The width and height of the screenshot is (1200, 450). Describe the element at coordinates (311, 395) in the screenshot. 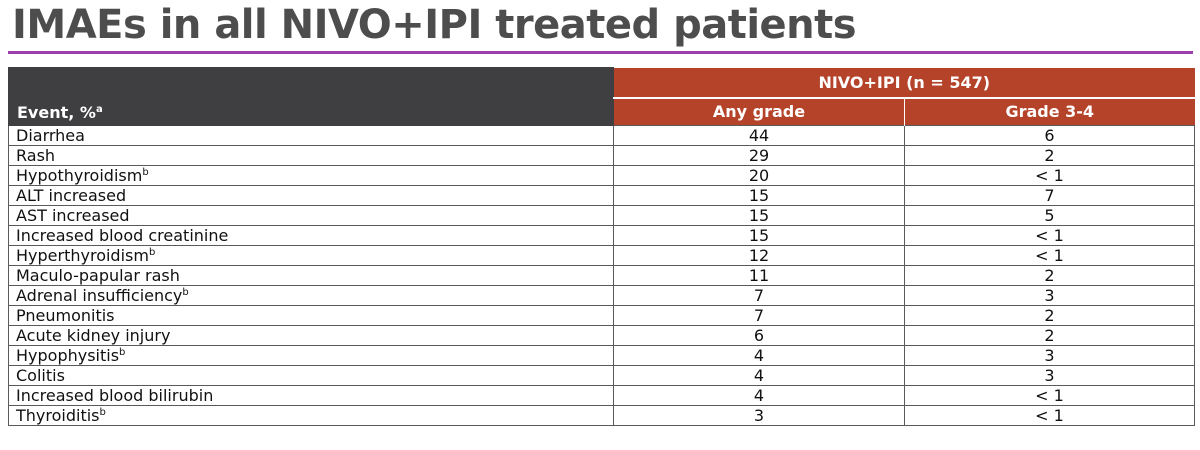

I see `event-cell: Increased blood bilirubin` at that location.